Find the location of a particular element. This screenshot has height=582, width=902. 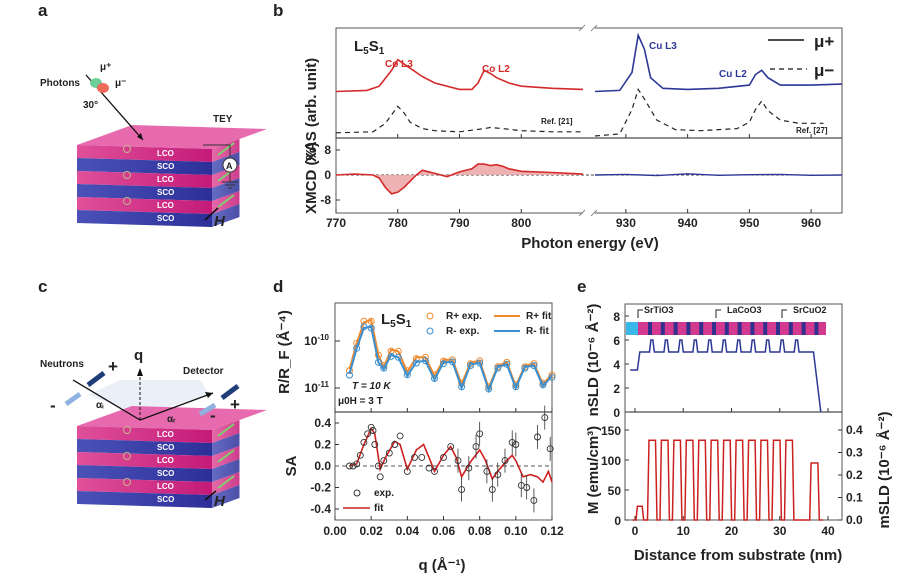

legend-rminus-exp: R- exp. is located at coordinates (463, 331).